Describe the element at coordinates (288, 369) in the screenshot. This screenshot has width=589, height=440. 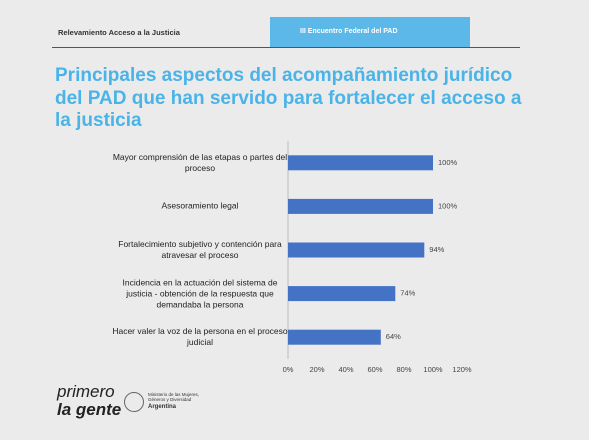
I see `x-tick-label: 0%` at that location.